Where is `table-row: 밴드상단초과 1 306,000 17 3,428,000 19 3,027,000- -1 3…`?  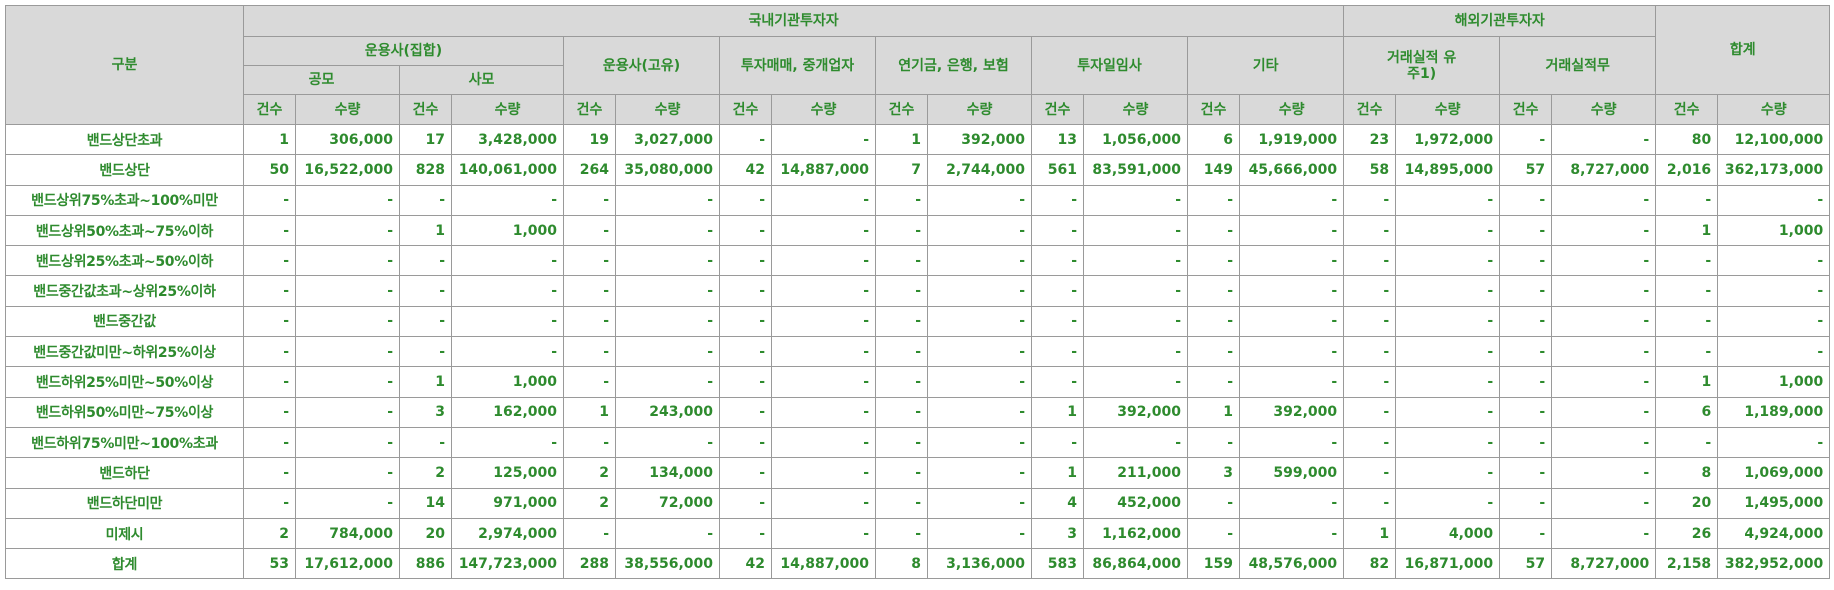
table-row: 밴드상단초과 1 306,000 17 3,428,000 19 3,027,000- -1 3… is located at coordinates (918, 139).